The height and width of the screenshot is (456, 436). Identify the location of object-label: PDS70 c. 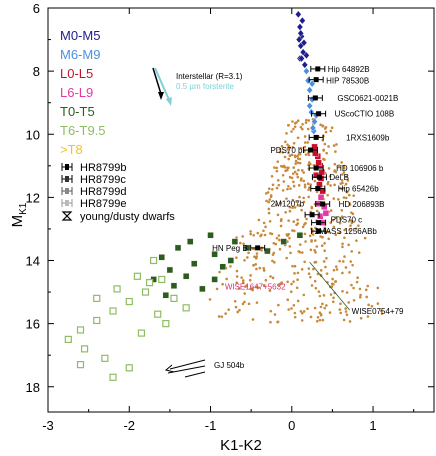
(347, 220).